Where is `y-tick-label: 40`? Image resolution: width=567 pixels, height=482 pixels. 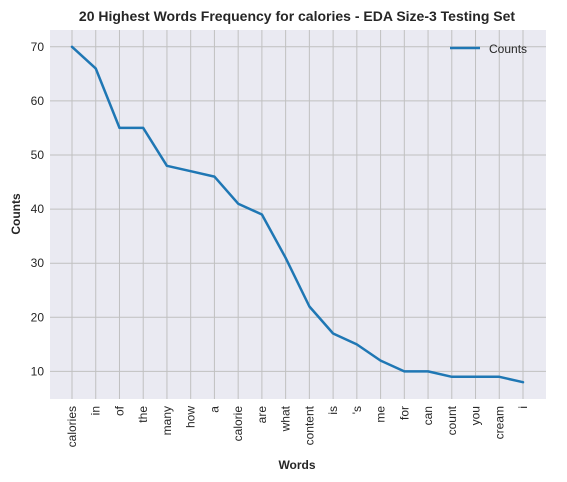
y-tick-label: 40 is located at coordinates (38, 209).